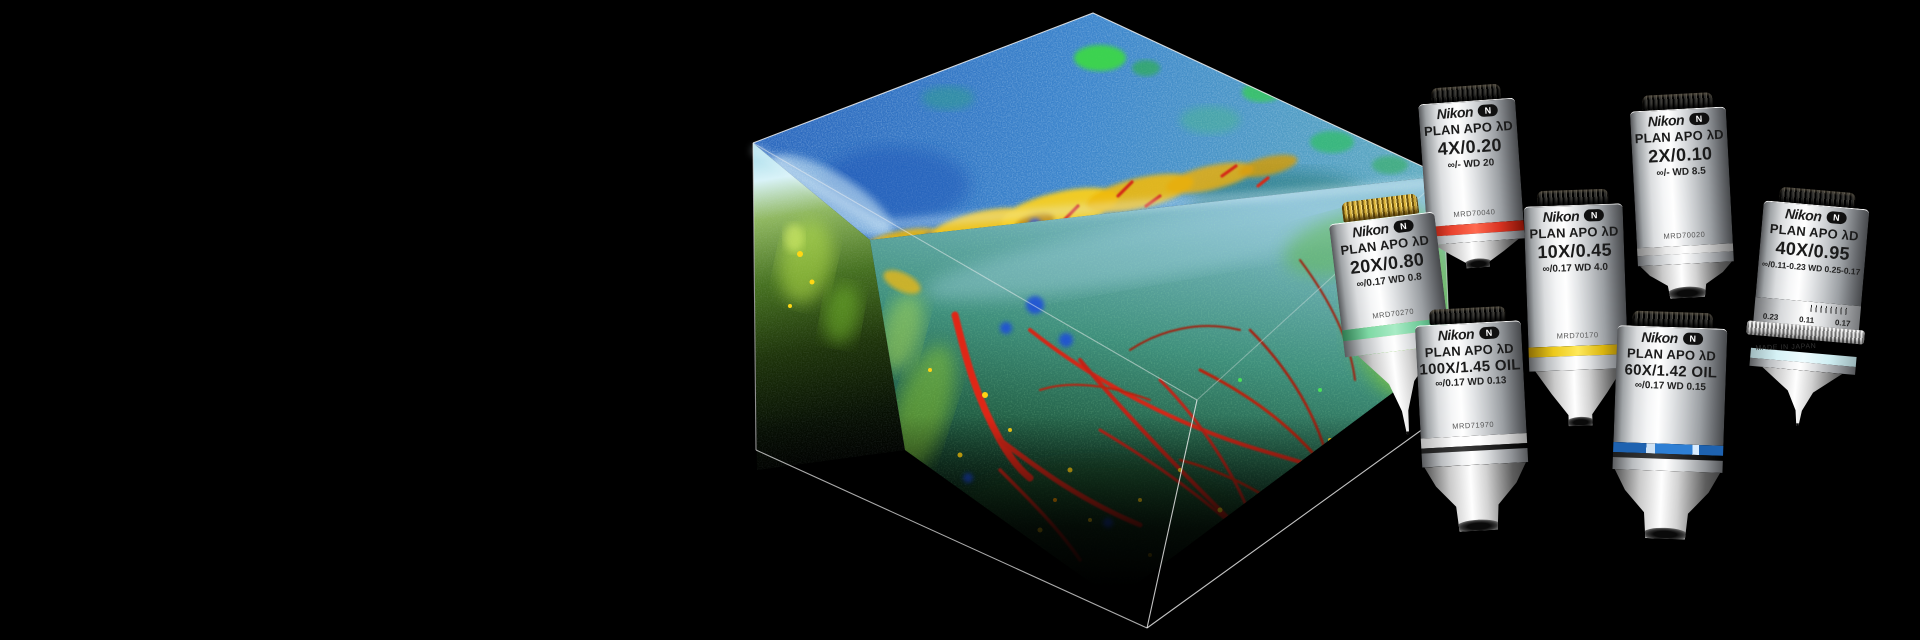 The height and width of the screenshot is (640, 1920). What do you see at coordinates (1806, 320) in the screenshot?
I see `collar-value: 0.11` at bounding box center [1806, 320].